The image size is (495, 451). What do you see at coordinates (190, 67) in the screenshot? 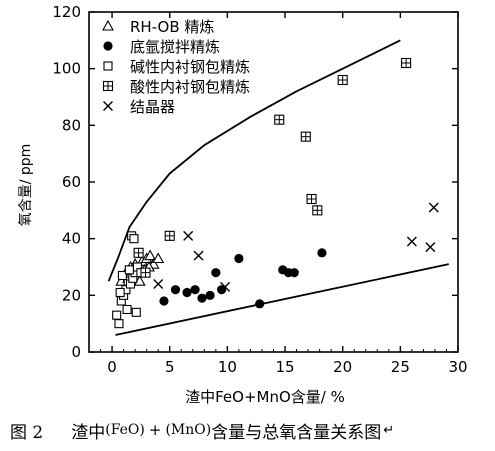
I see `legend-label: 碱性内衬钢包精炼` at bounding box center [190, 67].